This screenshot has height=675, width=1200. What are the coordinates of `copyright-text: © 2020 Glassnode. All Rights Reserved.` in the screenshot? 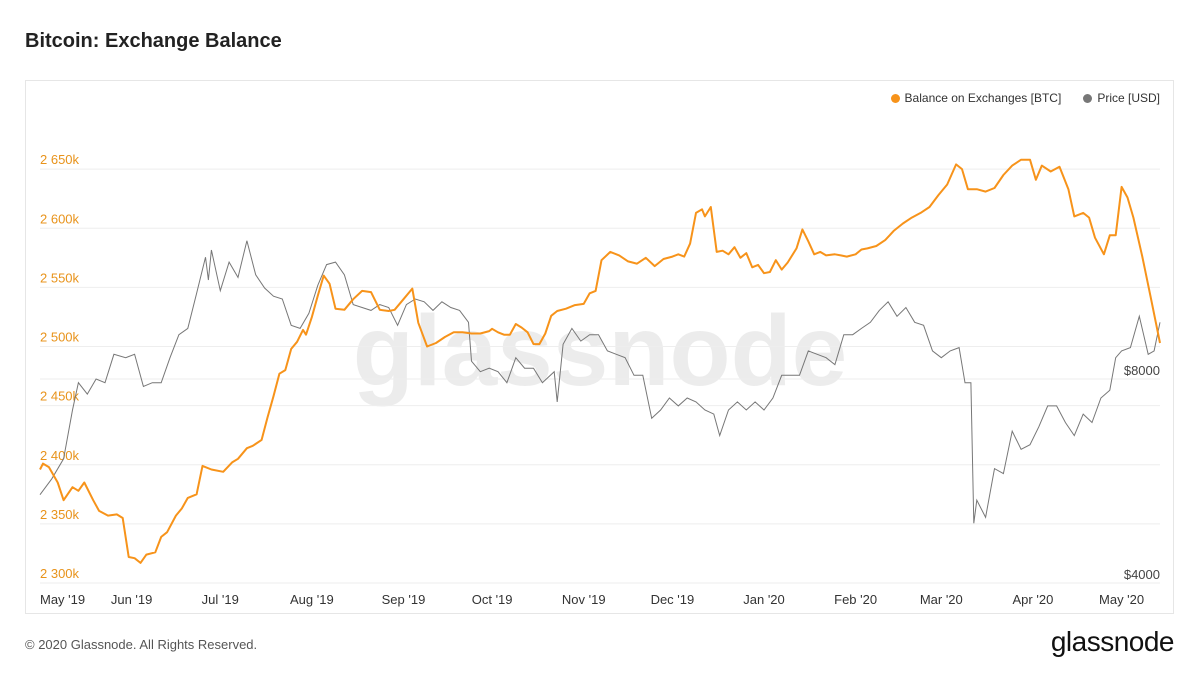 It's located at (141, 644).